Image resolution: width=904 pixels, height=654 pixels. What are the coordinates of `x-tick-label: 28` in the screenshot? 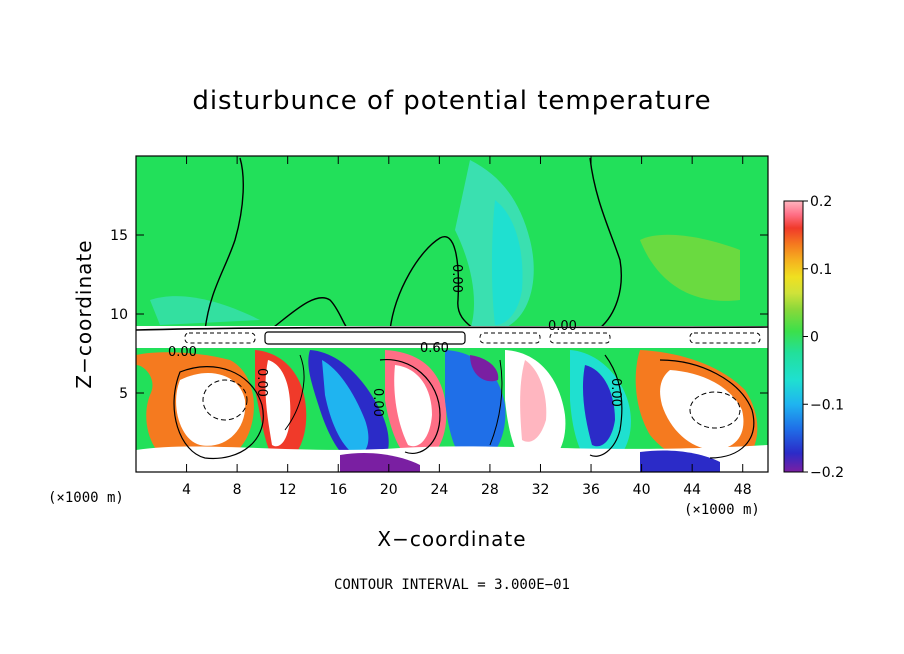 It's located at (490, 490).